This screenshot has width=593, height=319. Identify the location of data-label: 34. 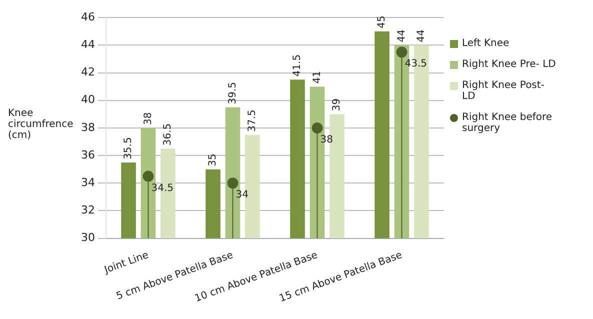
(242, 195).